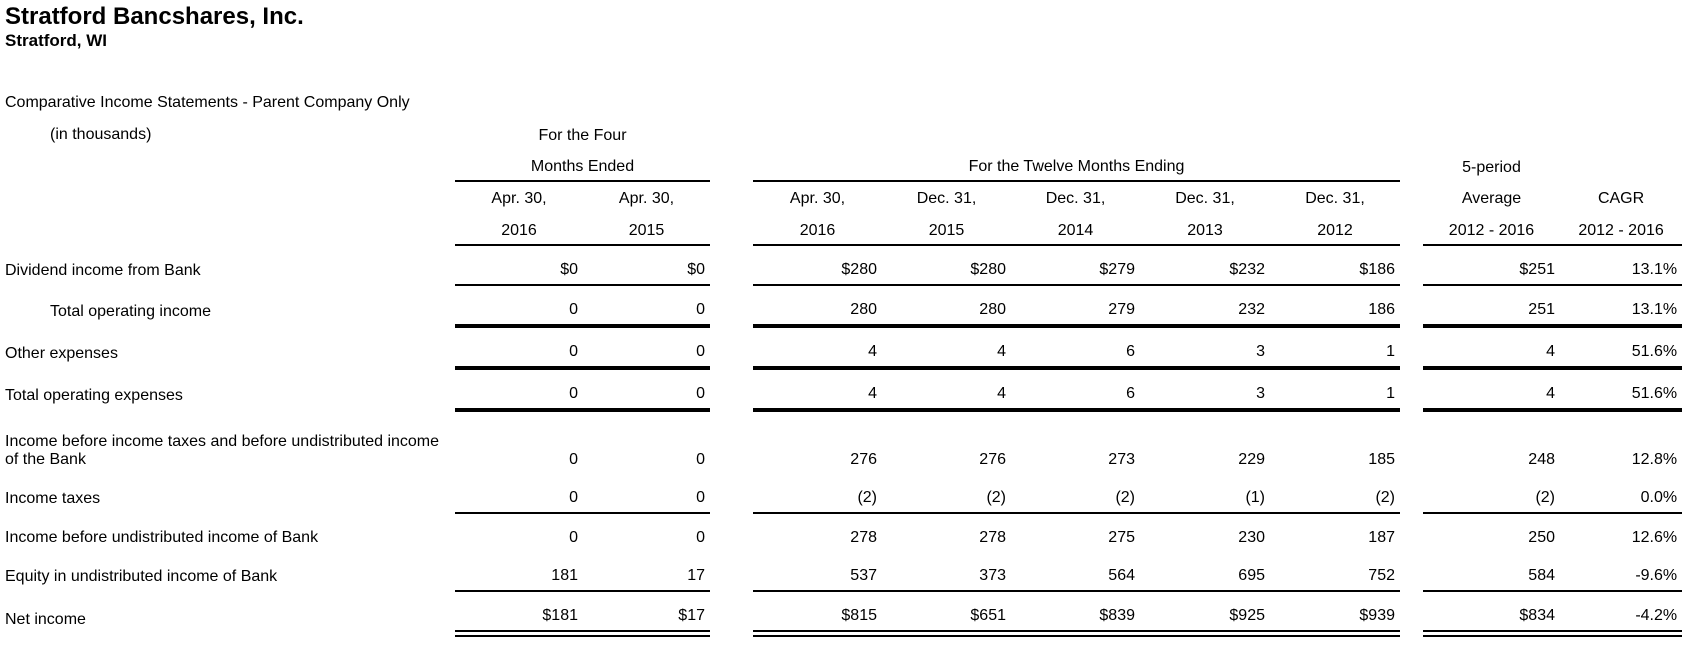  I want to click on spacer-row, so click(841, 646).